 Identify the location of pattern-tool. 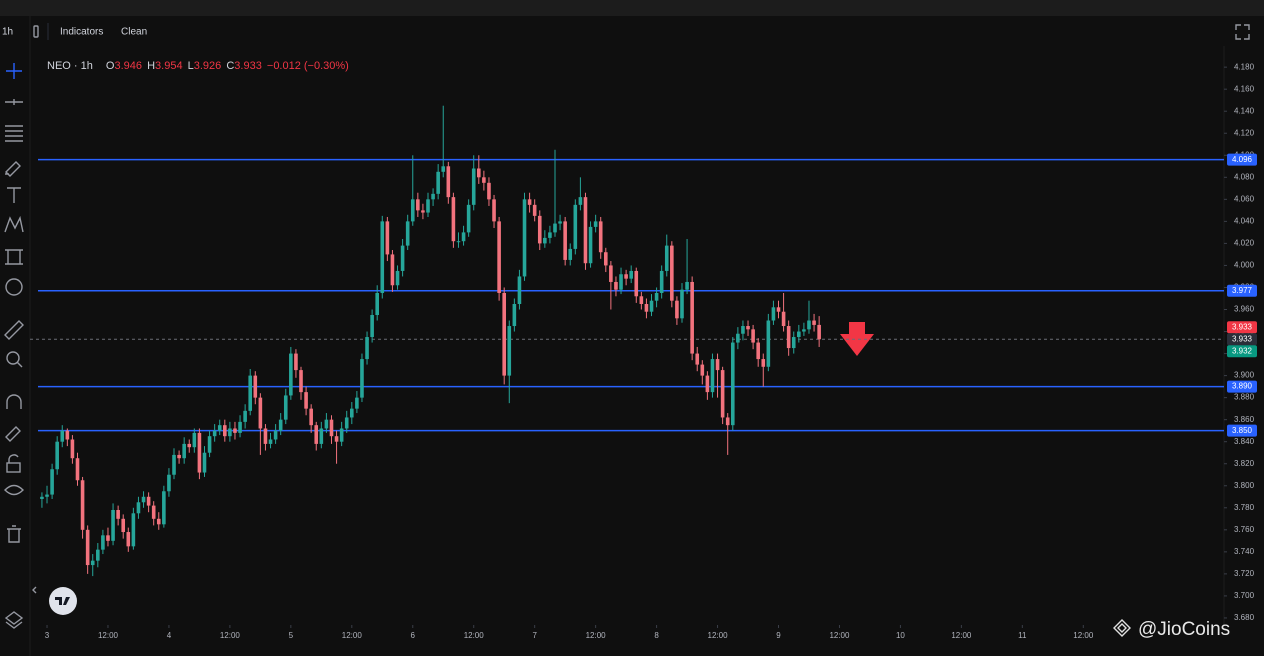
(14, 224).